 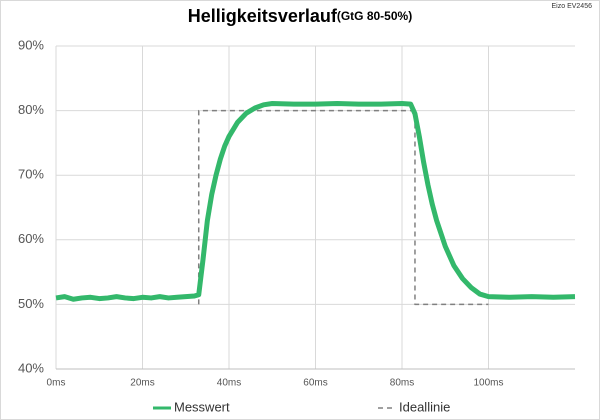 I want to click on y-tick-label: 50%, so click(x=31, y=303).